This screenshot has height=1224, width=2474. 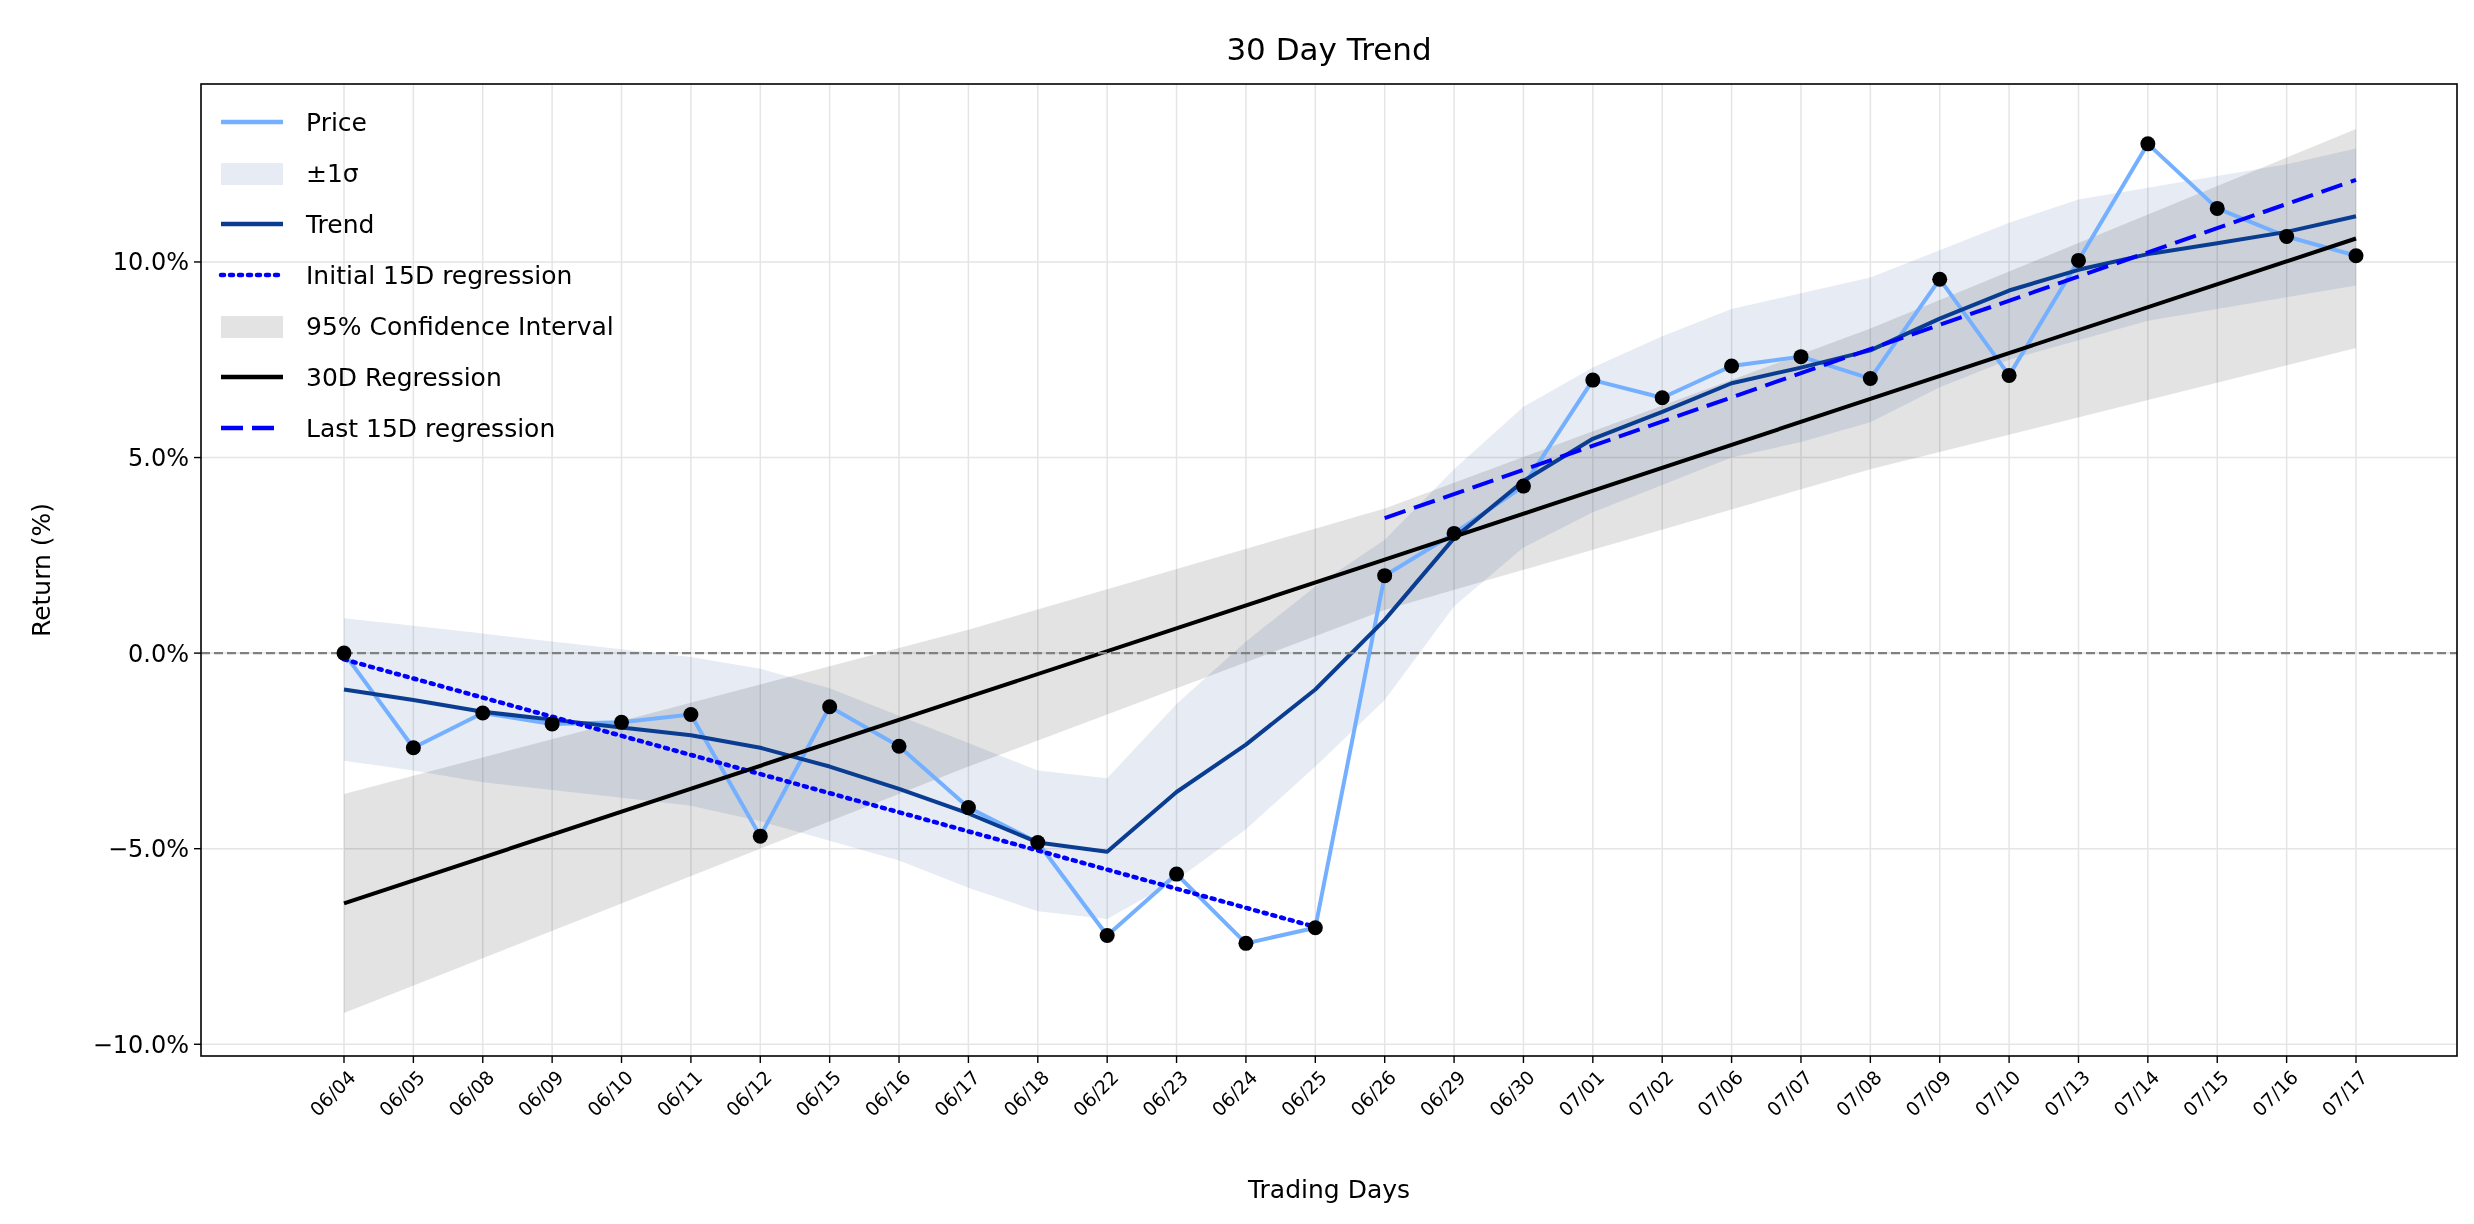 I want to click on chart-title: 30 Day Trend, so click(x=1329, y=49).